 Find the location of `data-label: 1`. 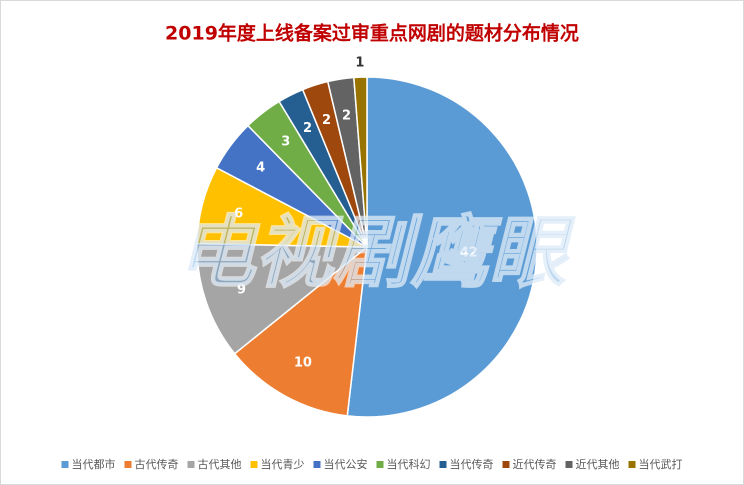

data-label: 1 is located at coordinates (359, 63).